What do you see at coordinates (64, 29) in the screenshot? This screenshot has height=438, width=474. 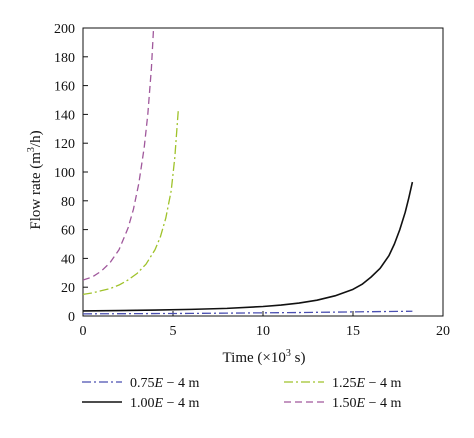 I see `y-tick-label-200: 200` at bounding box center [64, 29].